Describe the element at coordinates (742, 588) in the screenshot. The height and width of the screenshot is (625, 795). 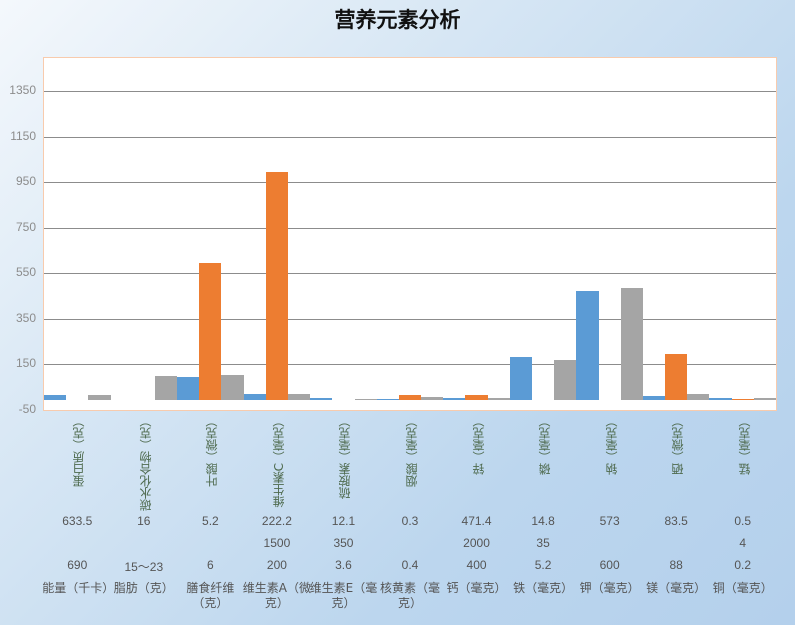
I see `table-row-label: 铜（毫克）` at that location.